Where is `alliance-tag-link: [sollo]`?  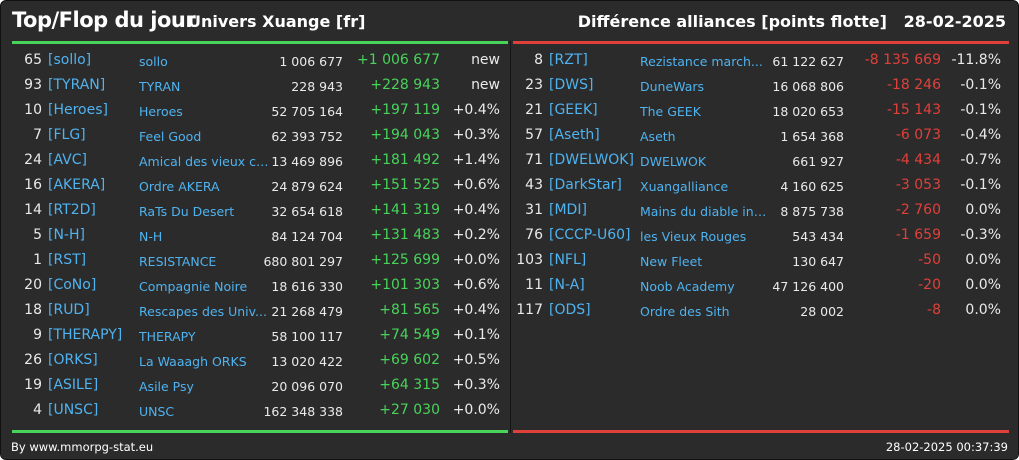
alliance-tag-link: [sollo] is located at coordinates (70, 60).